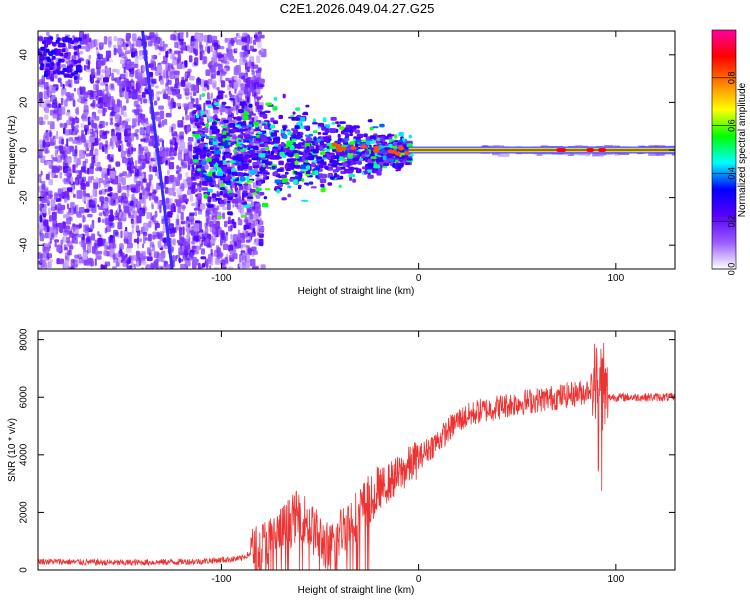  I want to click on spectrogram-x-label: Height of straight line (km), so click(356, 291).